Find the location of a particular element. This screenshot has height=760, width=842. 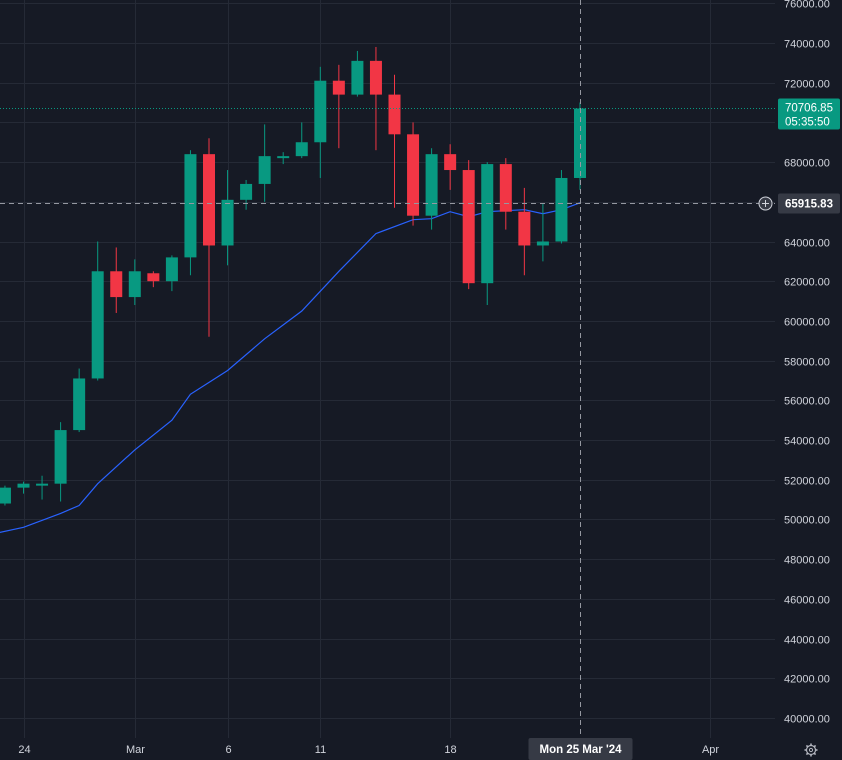

x-tick-label: 18 is located at coordinates (450, 750).